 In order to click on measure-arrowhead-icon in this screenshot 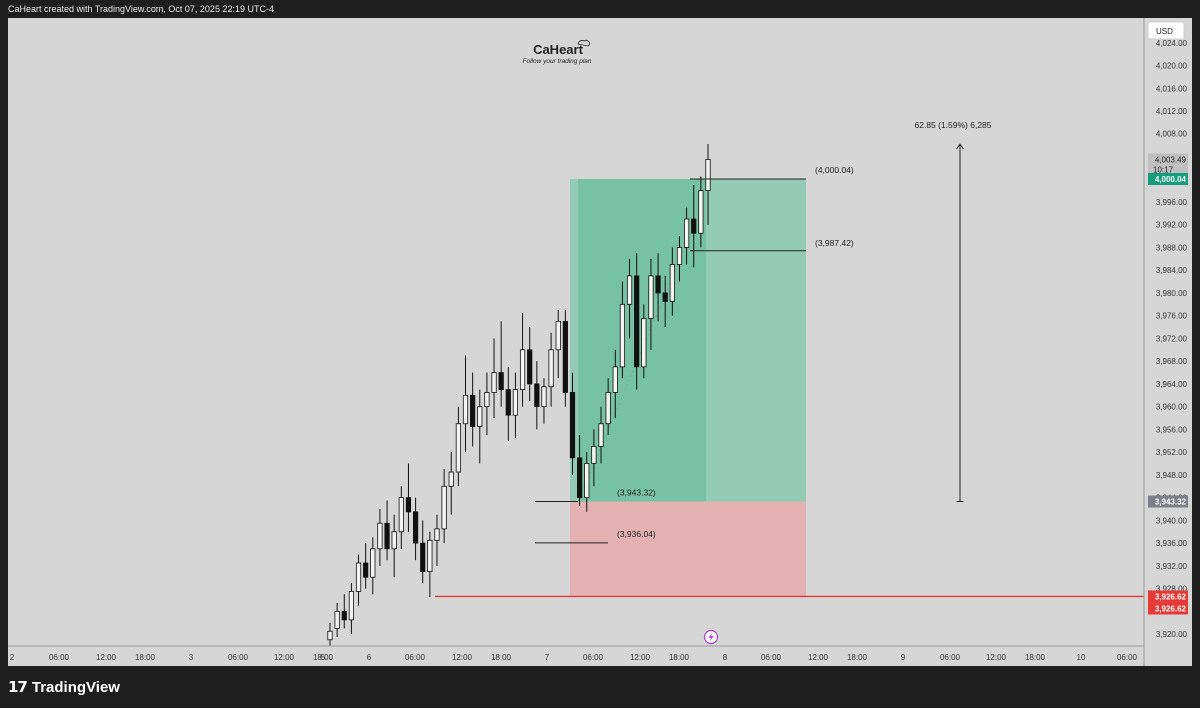, I will do `click(960, 146)`.